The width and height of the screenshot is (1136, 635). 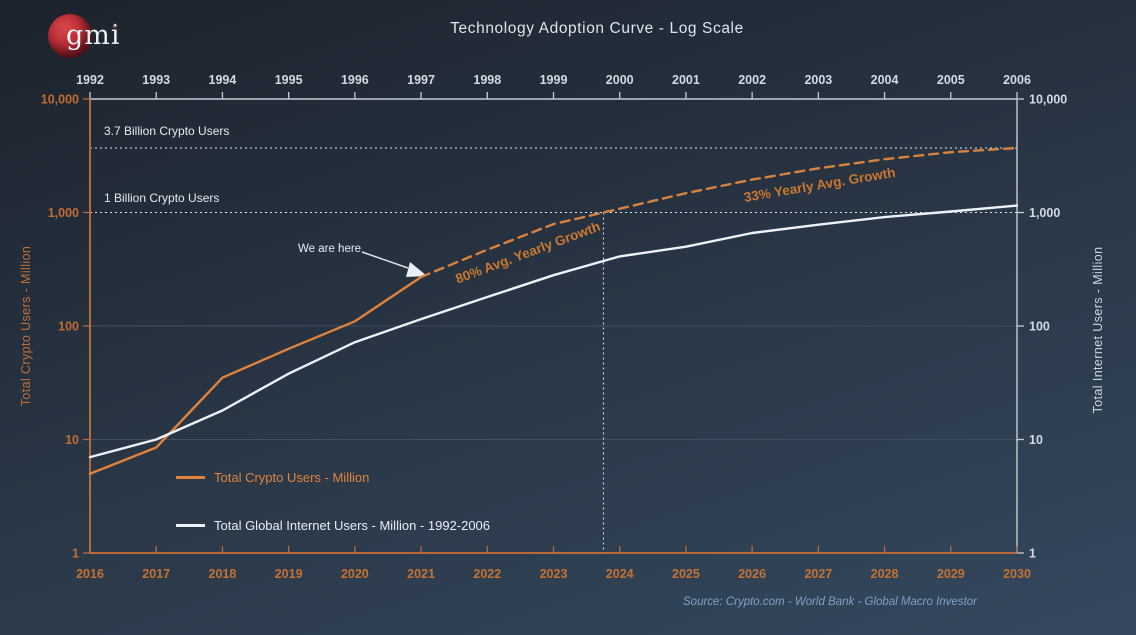 What do you see at coordinates (68, 327) in the screenshot?
I see `left-axis-tick-label: 100` at bounding box center [68, 327].